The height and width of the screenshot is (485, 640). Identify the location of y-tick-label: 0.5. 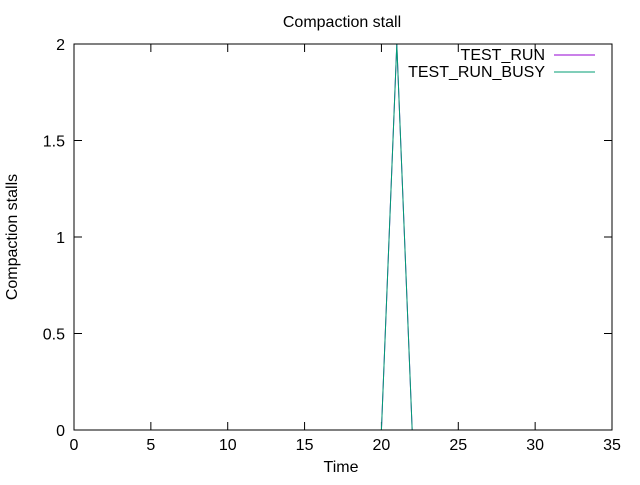
(54, 335).